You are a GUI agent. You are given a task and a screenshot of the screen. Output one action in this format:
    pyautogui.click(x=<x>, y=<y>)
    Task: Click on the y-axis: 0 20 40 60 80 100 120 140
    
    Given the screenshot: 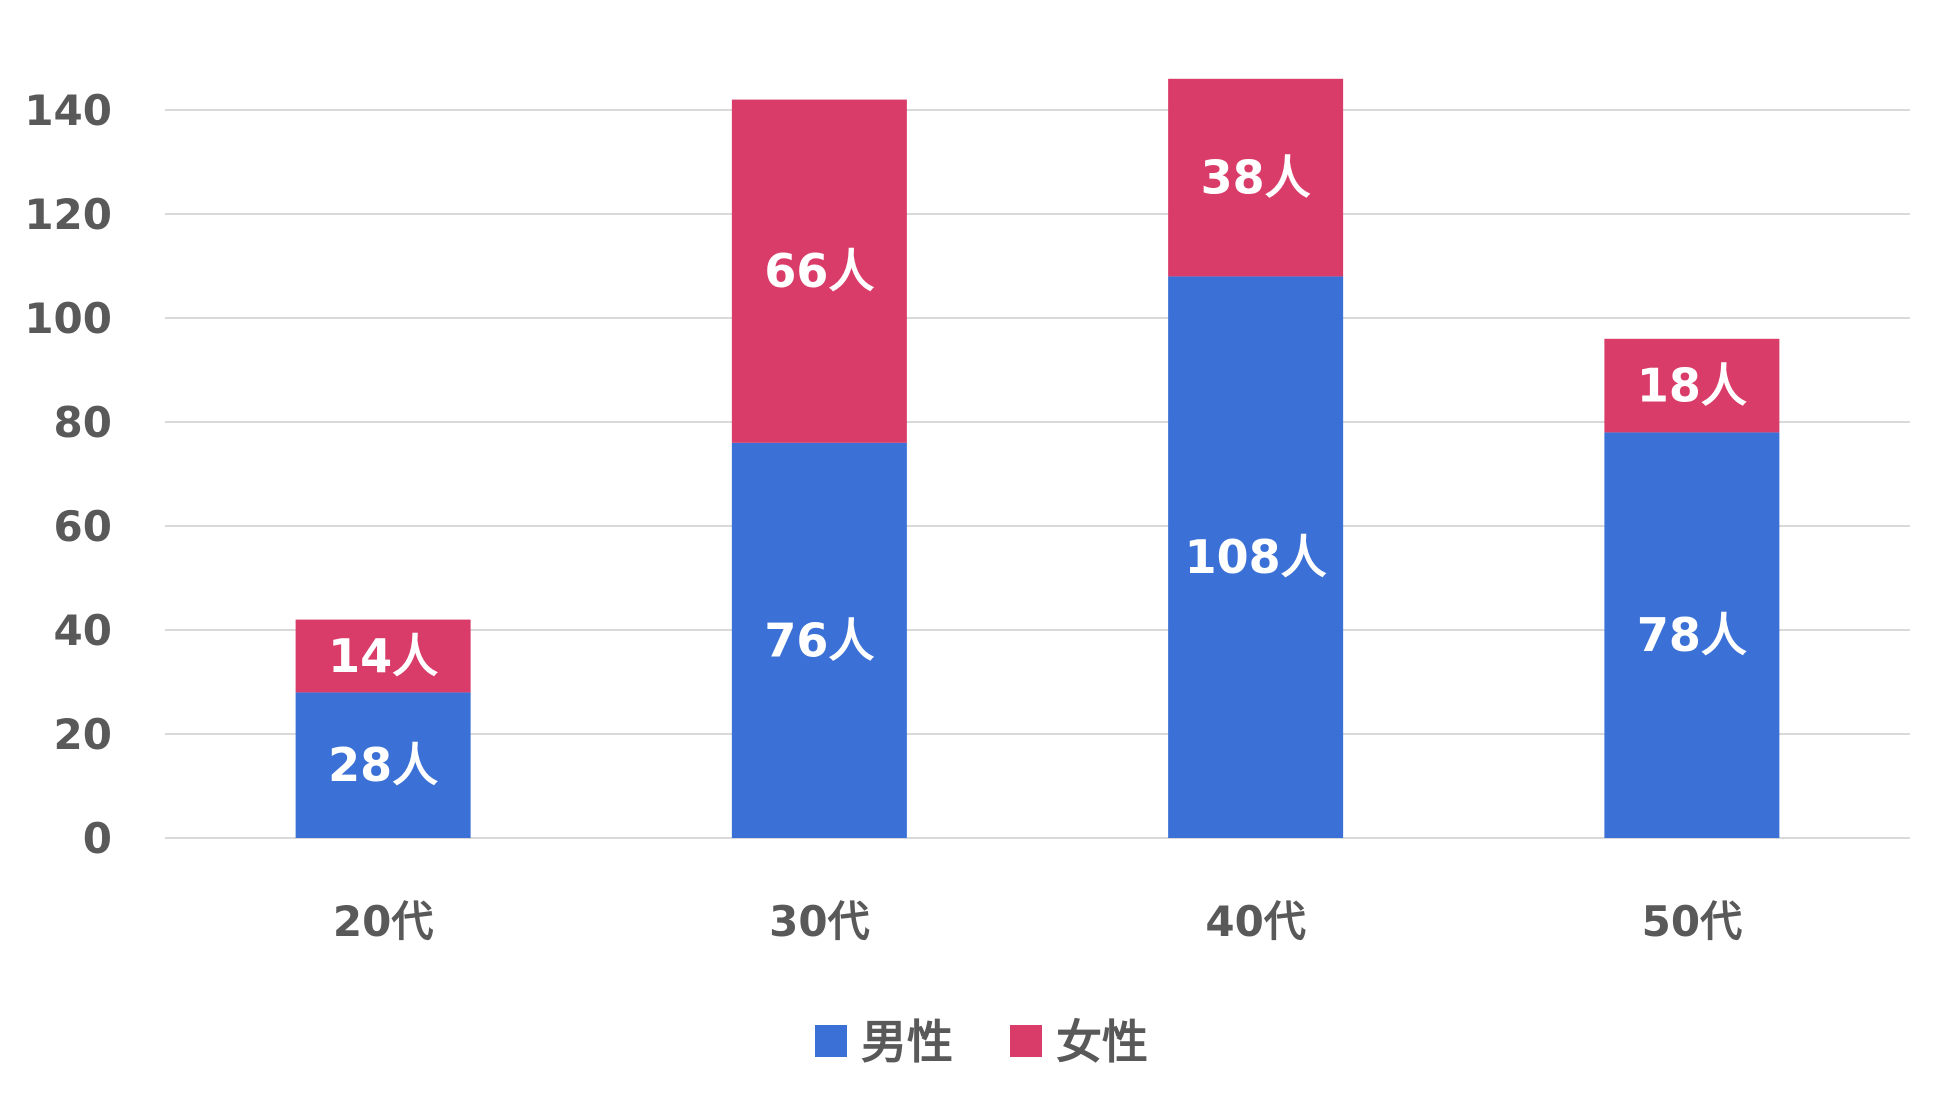 What is the action you would take?
    pyautogui.click(x=68, y=474)
    